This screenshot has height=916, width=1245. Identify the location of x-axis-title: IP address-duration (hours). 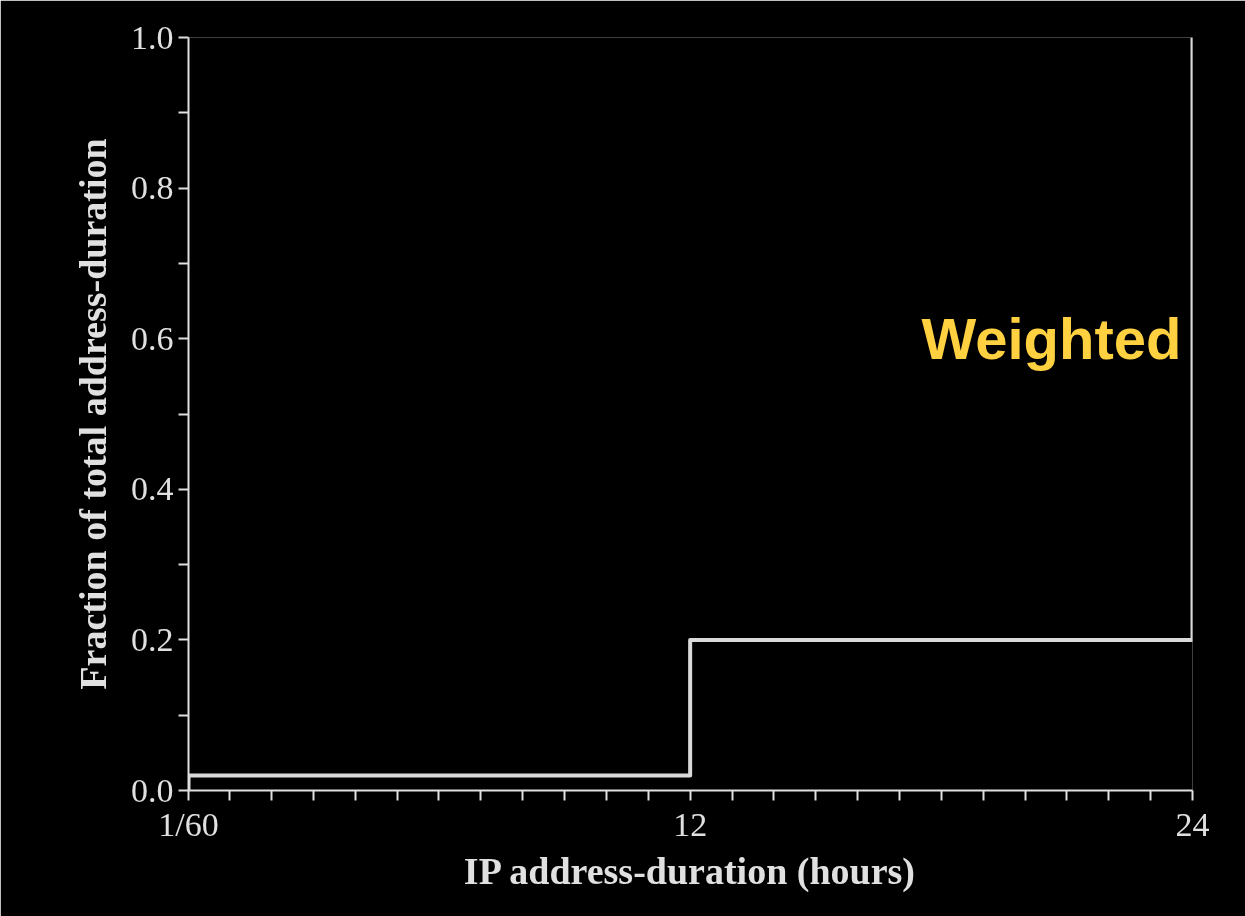
(689, 871).